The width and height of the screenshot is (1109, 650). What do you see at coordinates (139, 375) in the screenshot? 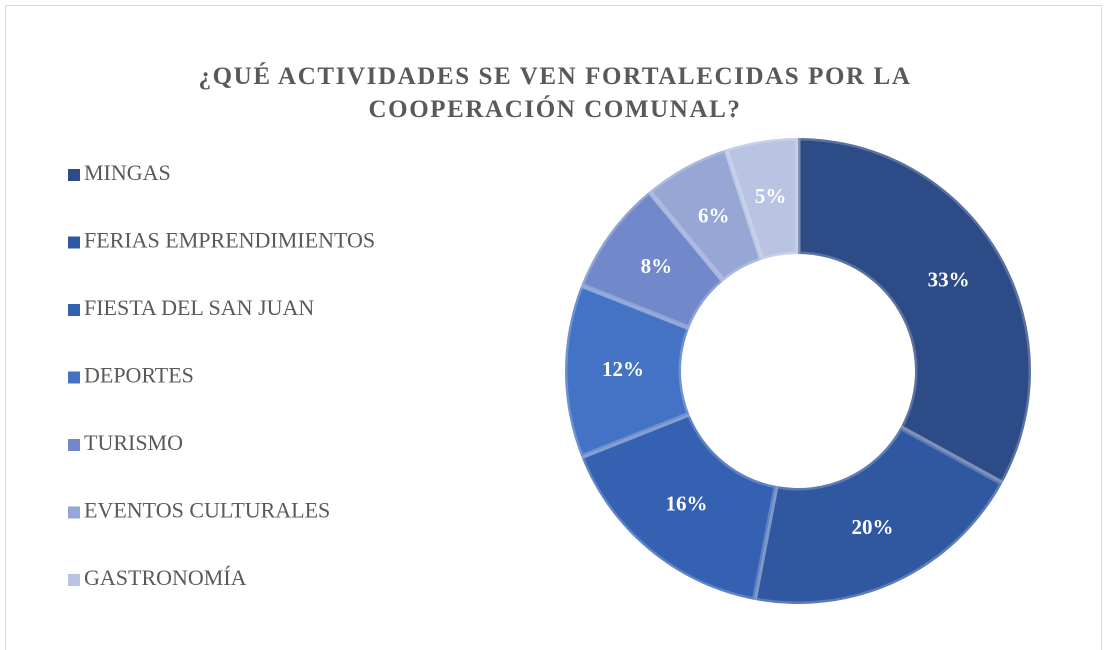
I see `legend-label: DEPORTES` at bounding box center [139, 375].